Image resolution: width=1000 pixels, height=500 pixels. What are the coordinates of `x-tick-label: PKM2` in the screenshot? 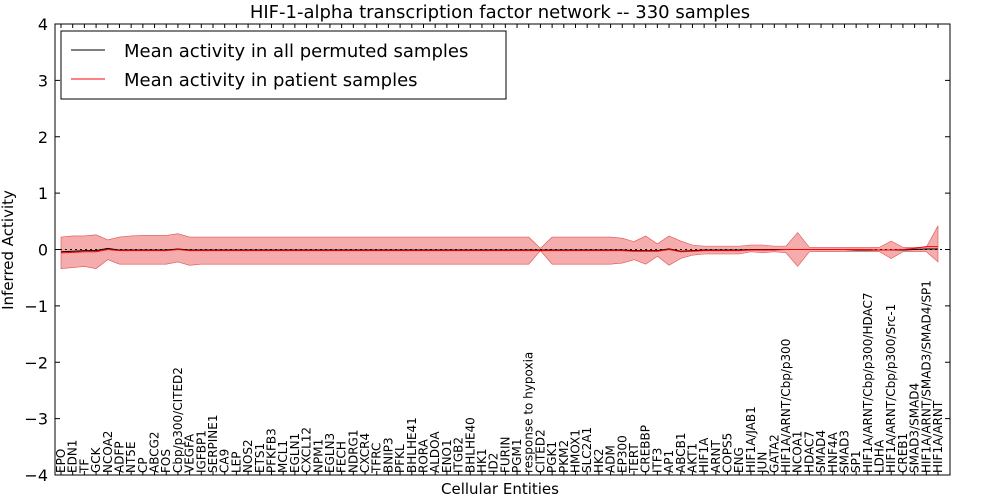 It's located at (564, 456).